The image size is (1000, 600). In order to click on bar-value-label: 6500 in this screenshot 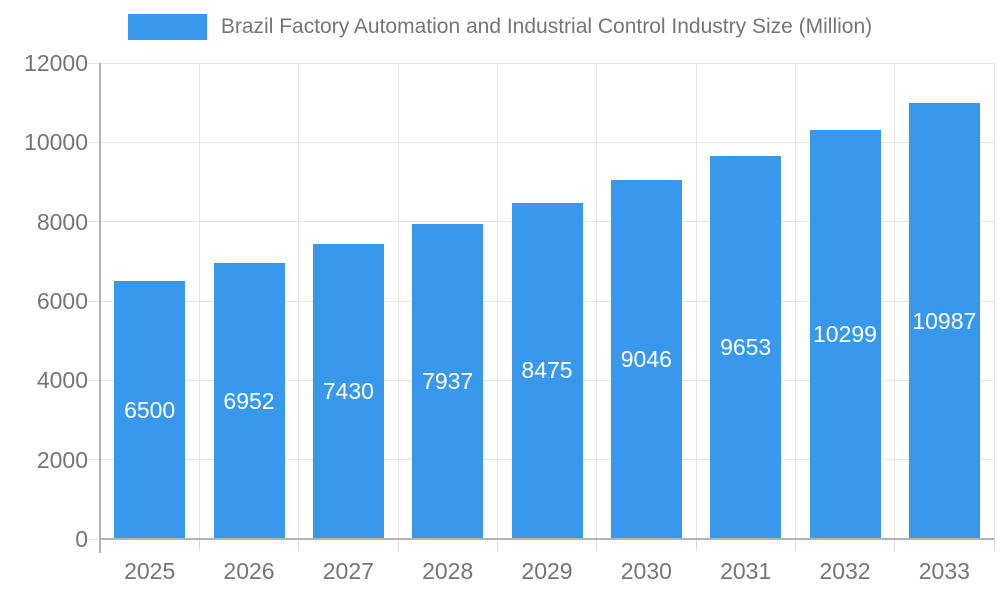, I will do `click(150, 409)`.